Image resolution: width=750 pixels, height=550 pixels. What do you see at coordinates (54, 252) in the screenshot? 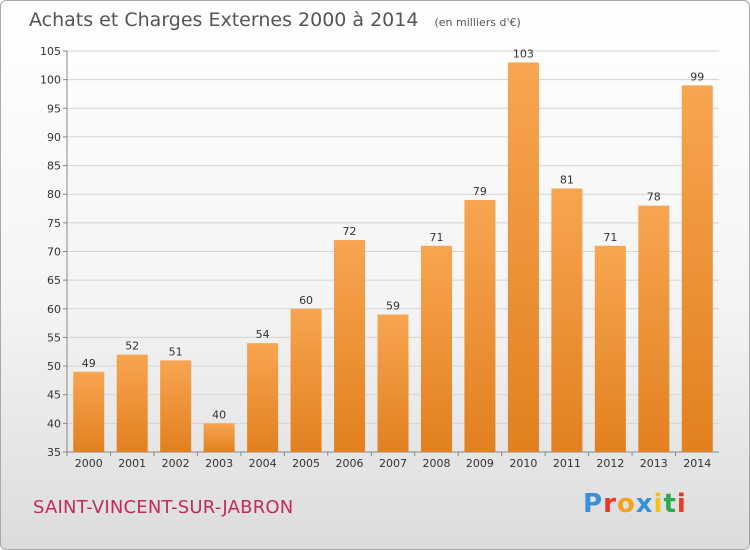
I see `y-tick-label-70: 70` at bounding box center [54, 252].